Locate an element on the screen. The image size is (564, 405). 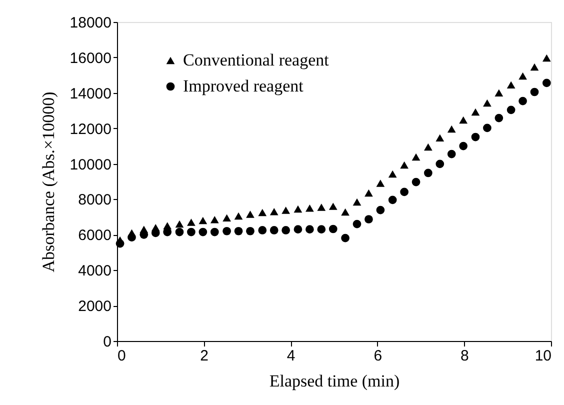
y-tick-label: 4000 is located at coordinates (95, 271).